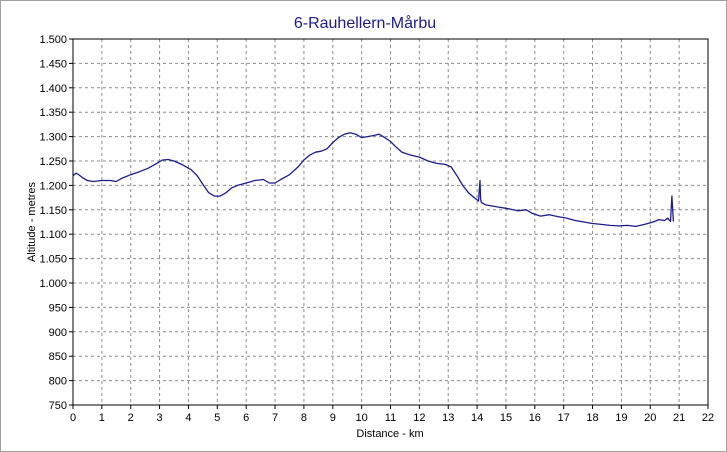  I want to click on x-tick-label: 0, so click(73, 418).